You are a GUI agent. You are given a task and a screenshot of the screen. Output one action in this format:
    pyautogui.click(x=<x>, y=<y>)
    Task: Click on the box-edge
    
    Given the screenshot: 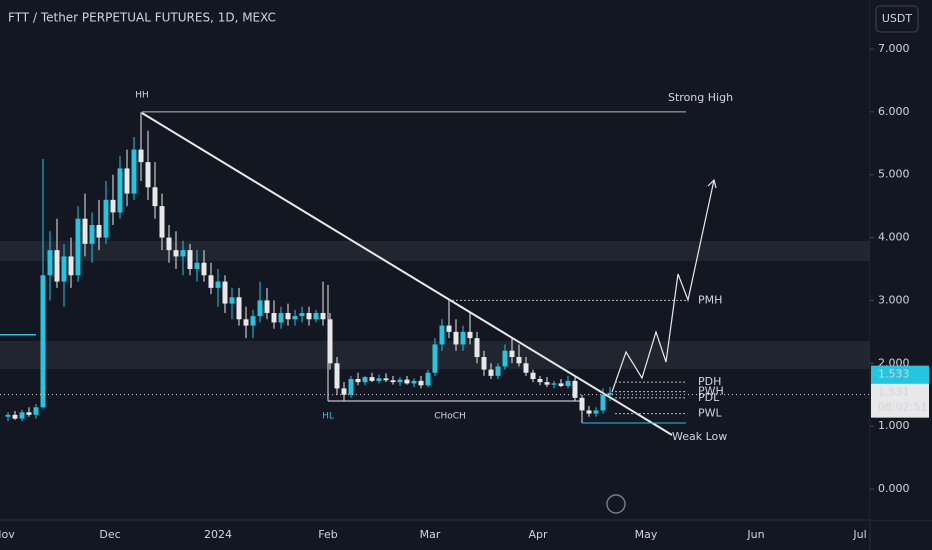 What is the action you would take?
    pyautogui.click(x=18, y=335)
    